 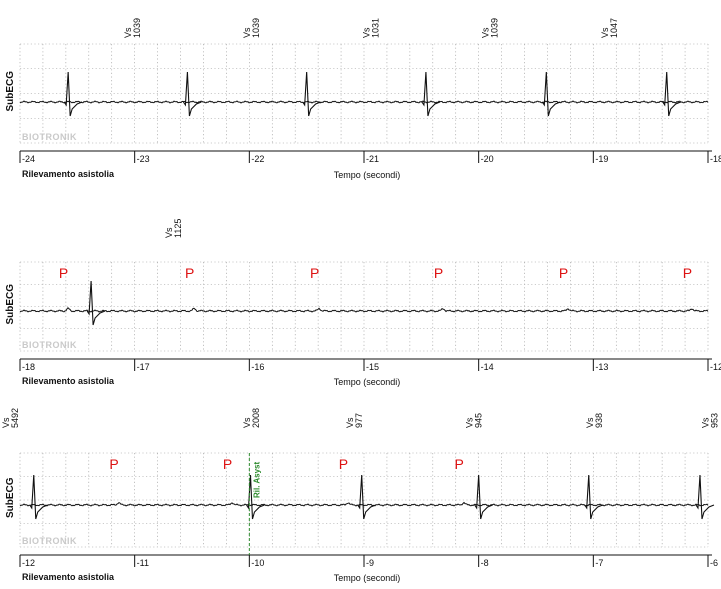 What do you see at coordinates (375, 28) in the screenshot?
I see `sense-interval-label: 1031` at bounding box center [375, 28].